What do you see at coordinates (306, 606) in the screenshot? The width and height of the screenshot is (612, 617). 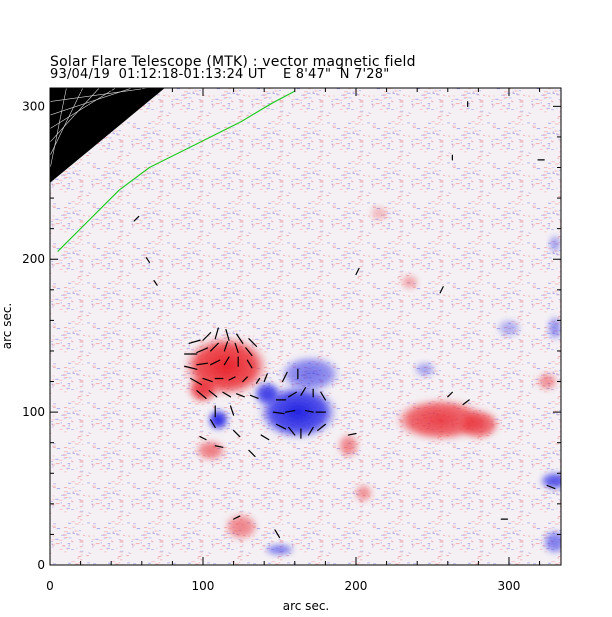 I see `x-axis-label: arc sec.` at bounding box center [306, 606].